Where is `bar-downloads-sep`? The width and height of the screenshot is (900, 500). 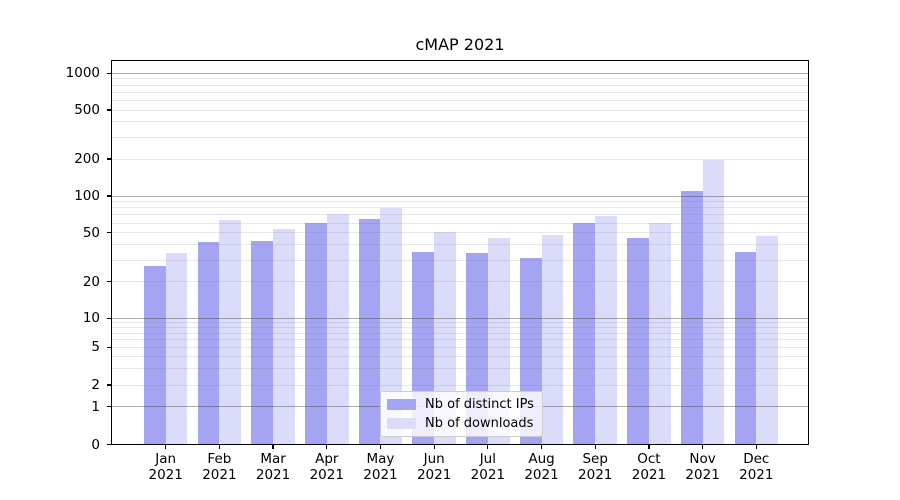 bar-downloads-sep is located at coordinates (606, 330).